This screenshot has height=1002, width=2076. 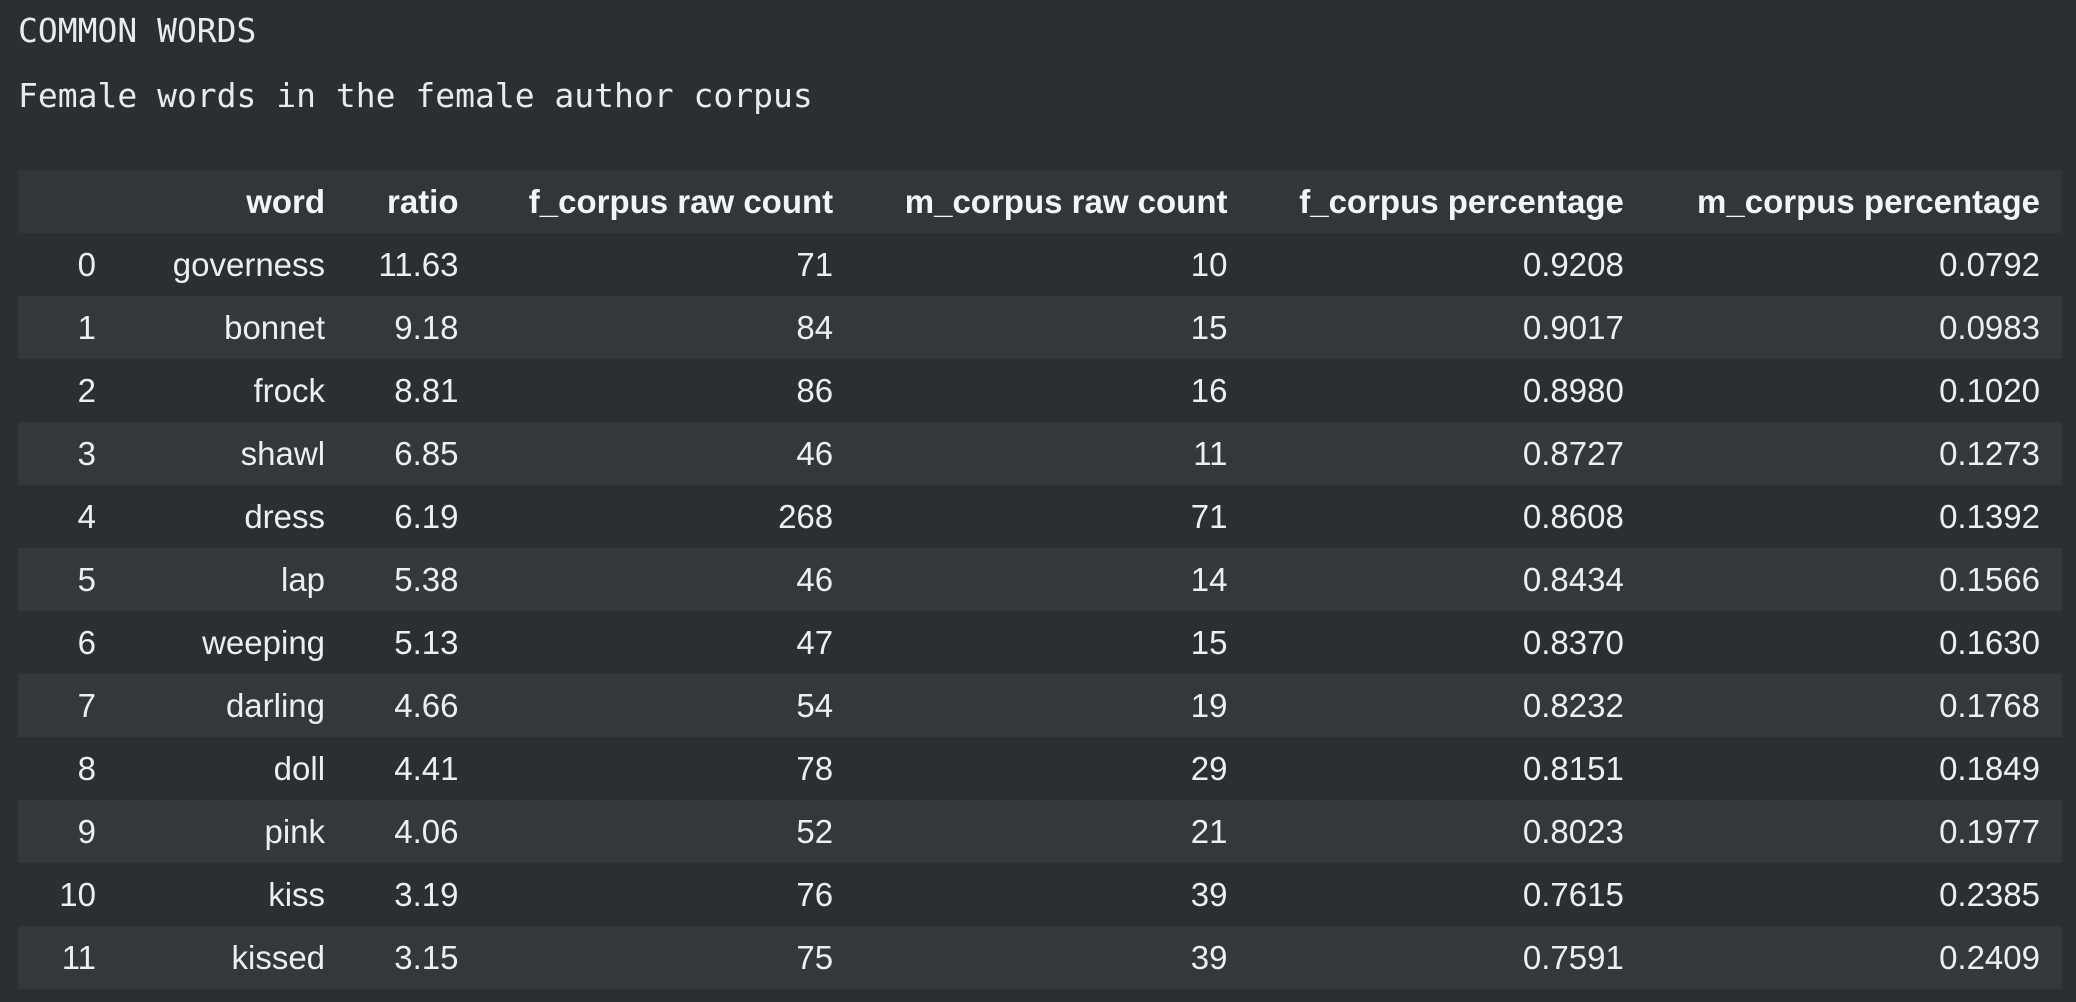 What do you see at coordinates (1868, 201) in the screenshot?
I see `column-header-m-percentage: m_corpus percentage` at bounding box center [1868, 201].